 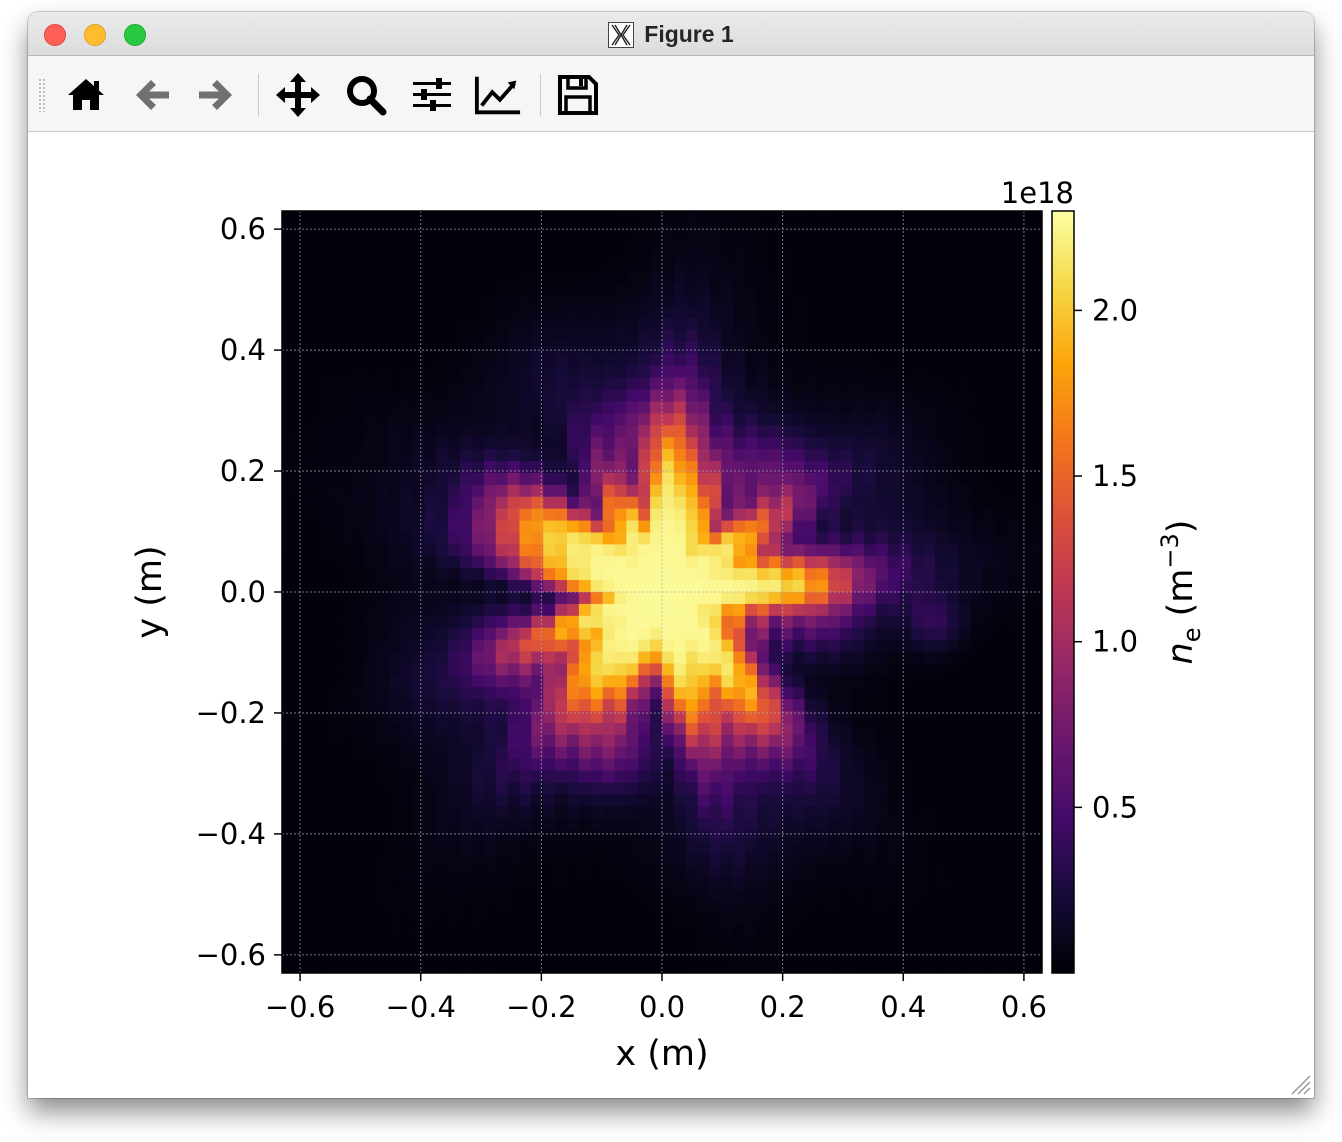 I want to click on x-tick-label: 0.6, so click(x=1024, y=1007).